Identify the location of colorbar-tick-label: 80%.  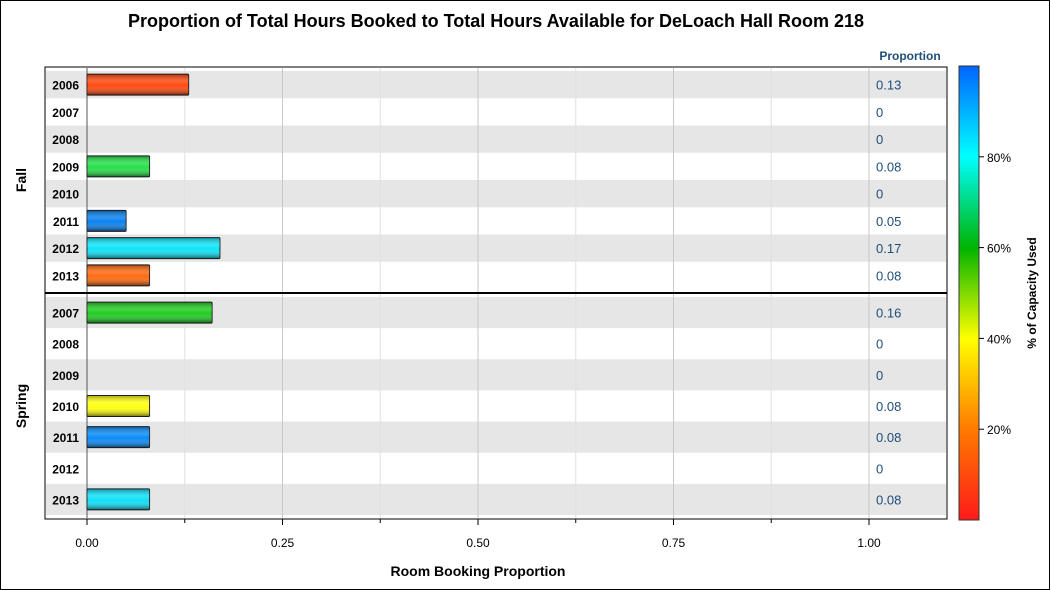
(999, 158).